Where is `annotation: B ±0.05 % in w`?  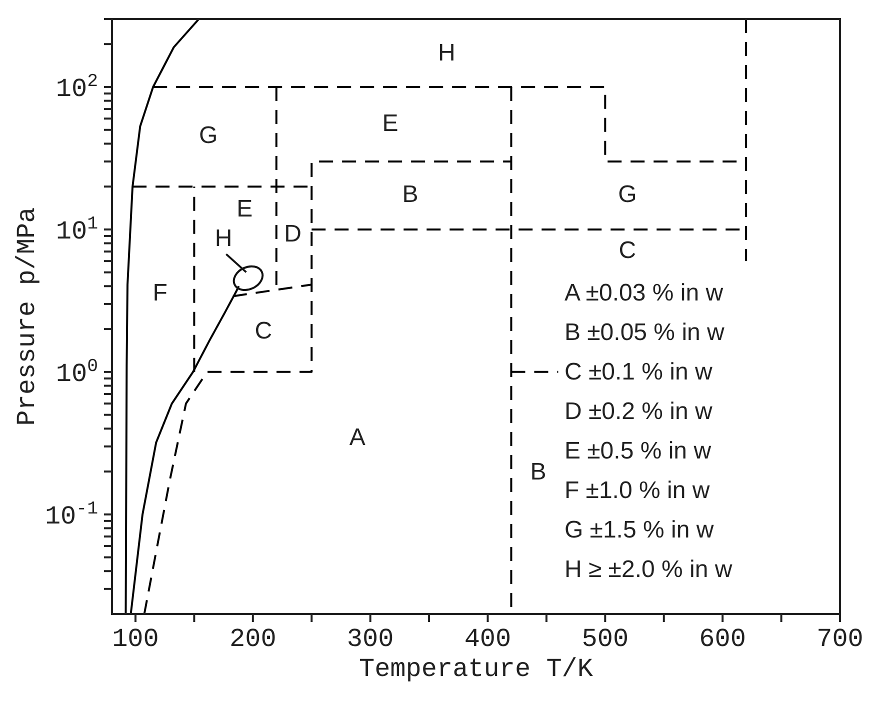
annotation: B ±0.05 % in w is located at coordinates (645, 332).